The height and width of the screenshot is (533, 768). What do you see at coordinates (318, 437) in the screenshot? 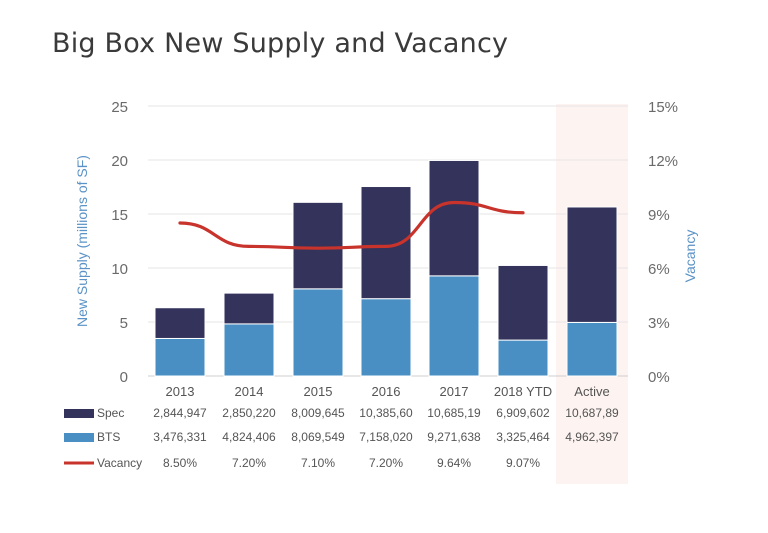
I see `table-cell: 8,069,549` at bounding box center [318, 437].